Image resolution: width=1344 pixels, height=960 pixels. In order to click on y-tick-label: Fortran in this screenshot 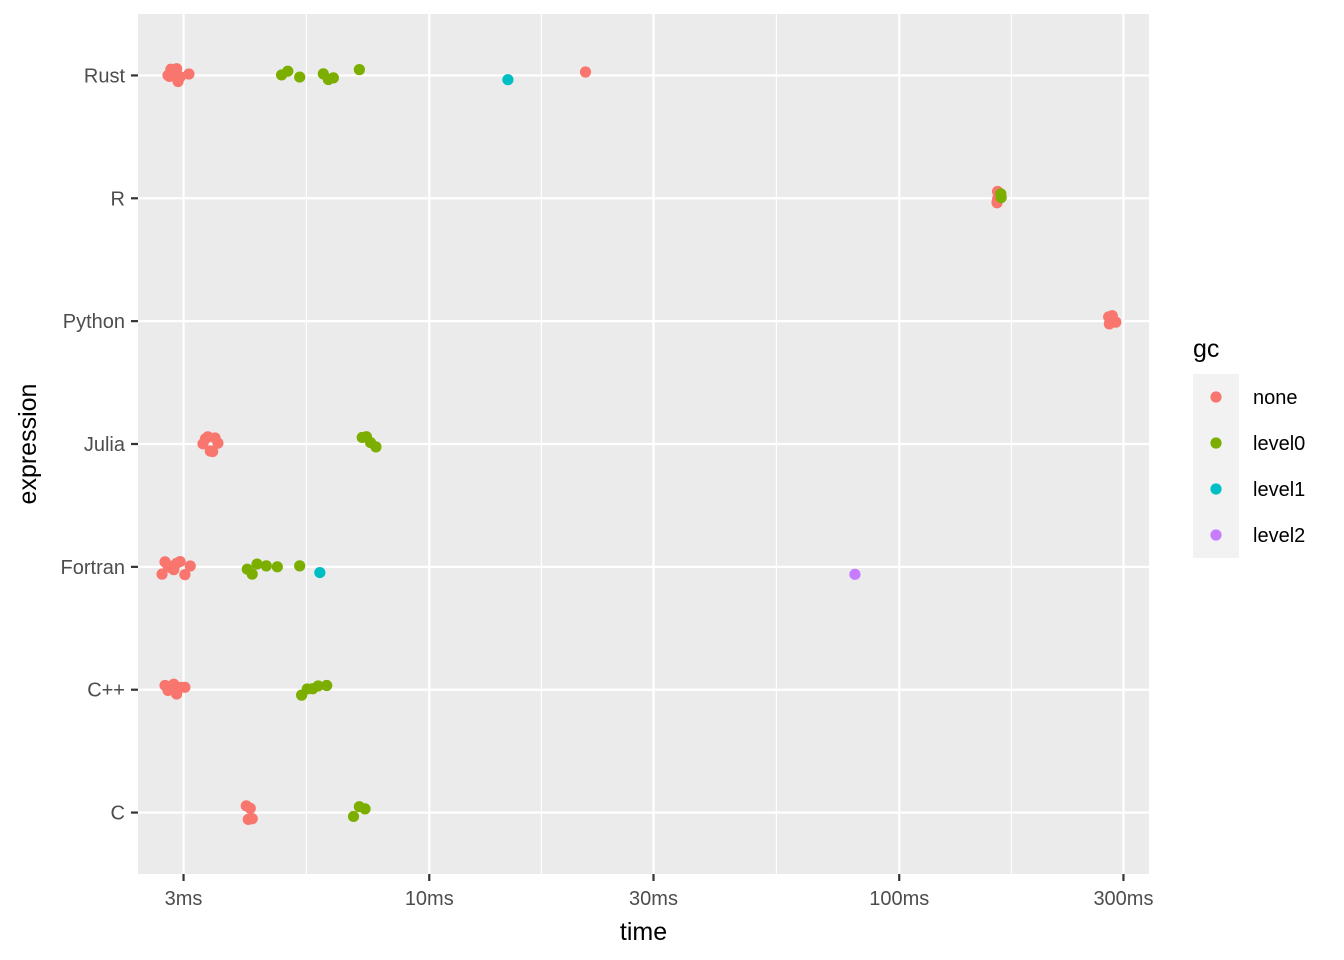, I will do `click(93, 568)`.